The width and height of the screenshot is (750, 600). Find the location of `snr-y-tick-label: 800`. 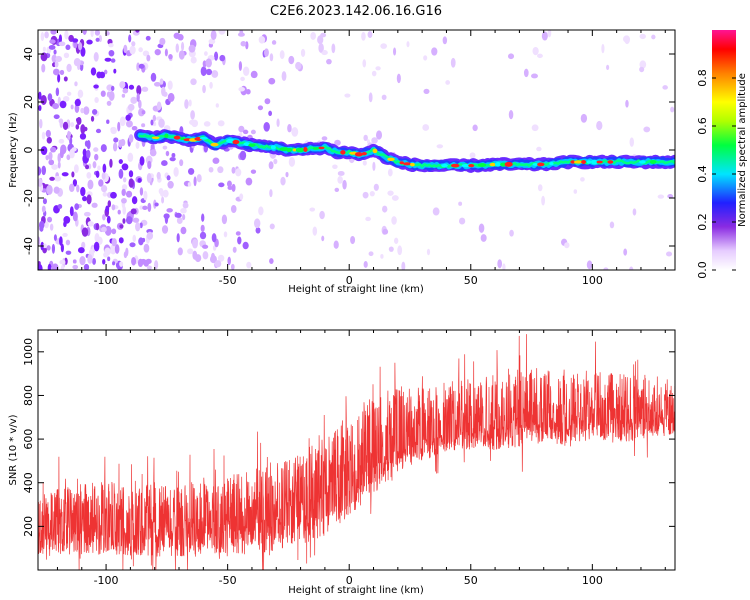

snr-y-tick-label: 800 is located at coordinates (28, 395).